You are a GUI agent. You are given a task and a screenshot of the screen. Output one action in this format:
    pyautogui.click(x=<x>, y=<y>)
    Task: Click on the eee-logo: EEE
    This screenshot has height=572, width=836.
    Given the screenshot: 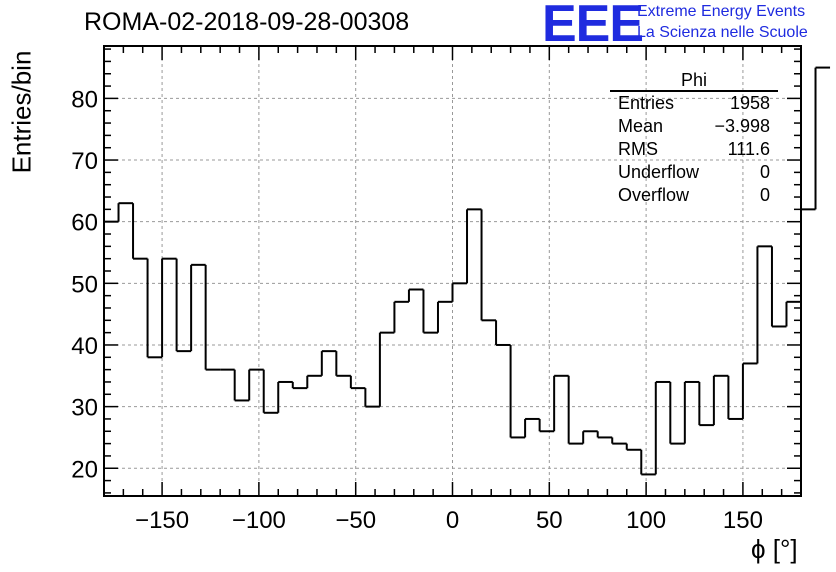 What is the action you would take?
    pyautogui.click(x=593, y=26)
    